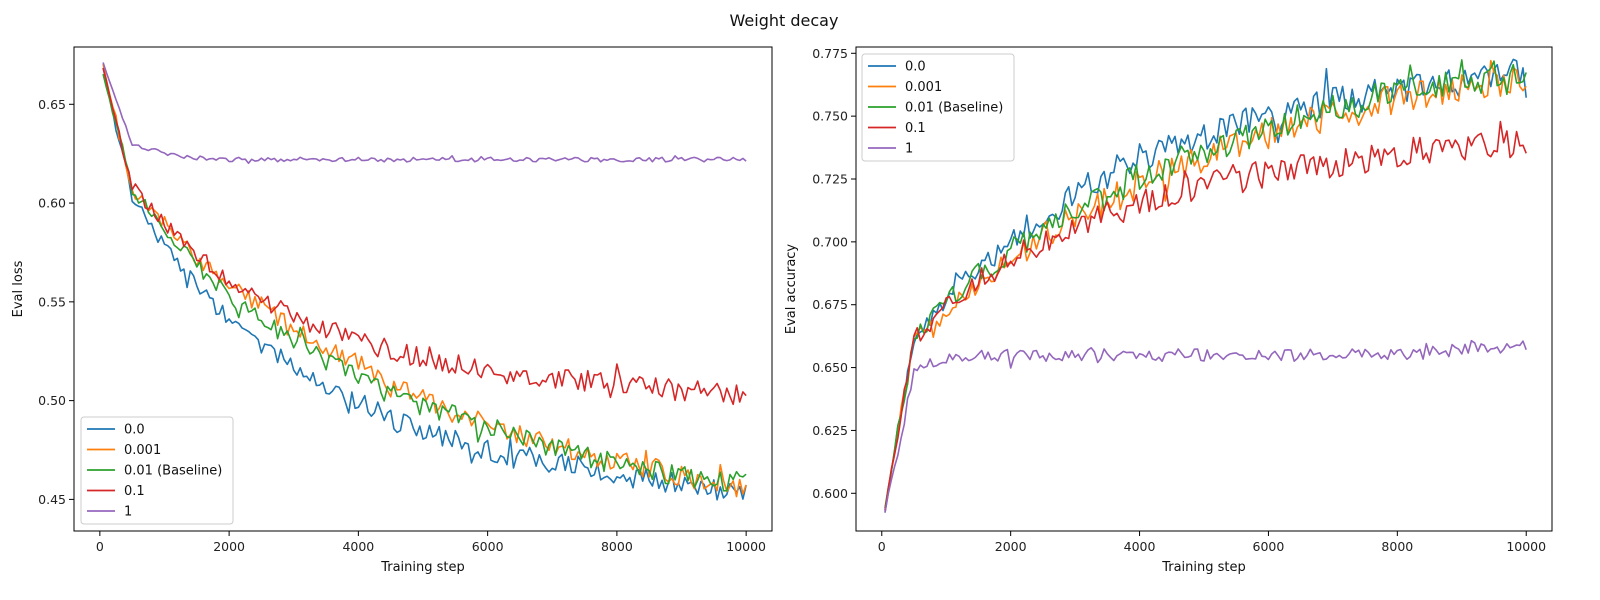 This screenshot has height=600, width=1600. I want to click on eval-loss-legend-label: 0.01 (Baseline), so click(173, 471).